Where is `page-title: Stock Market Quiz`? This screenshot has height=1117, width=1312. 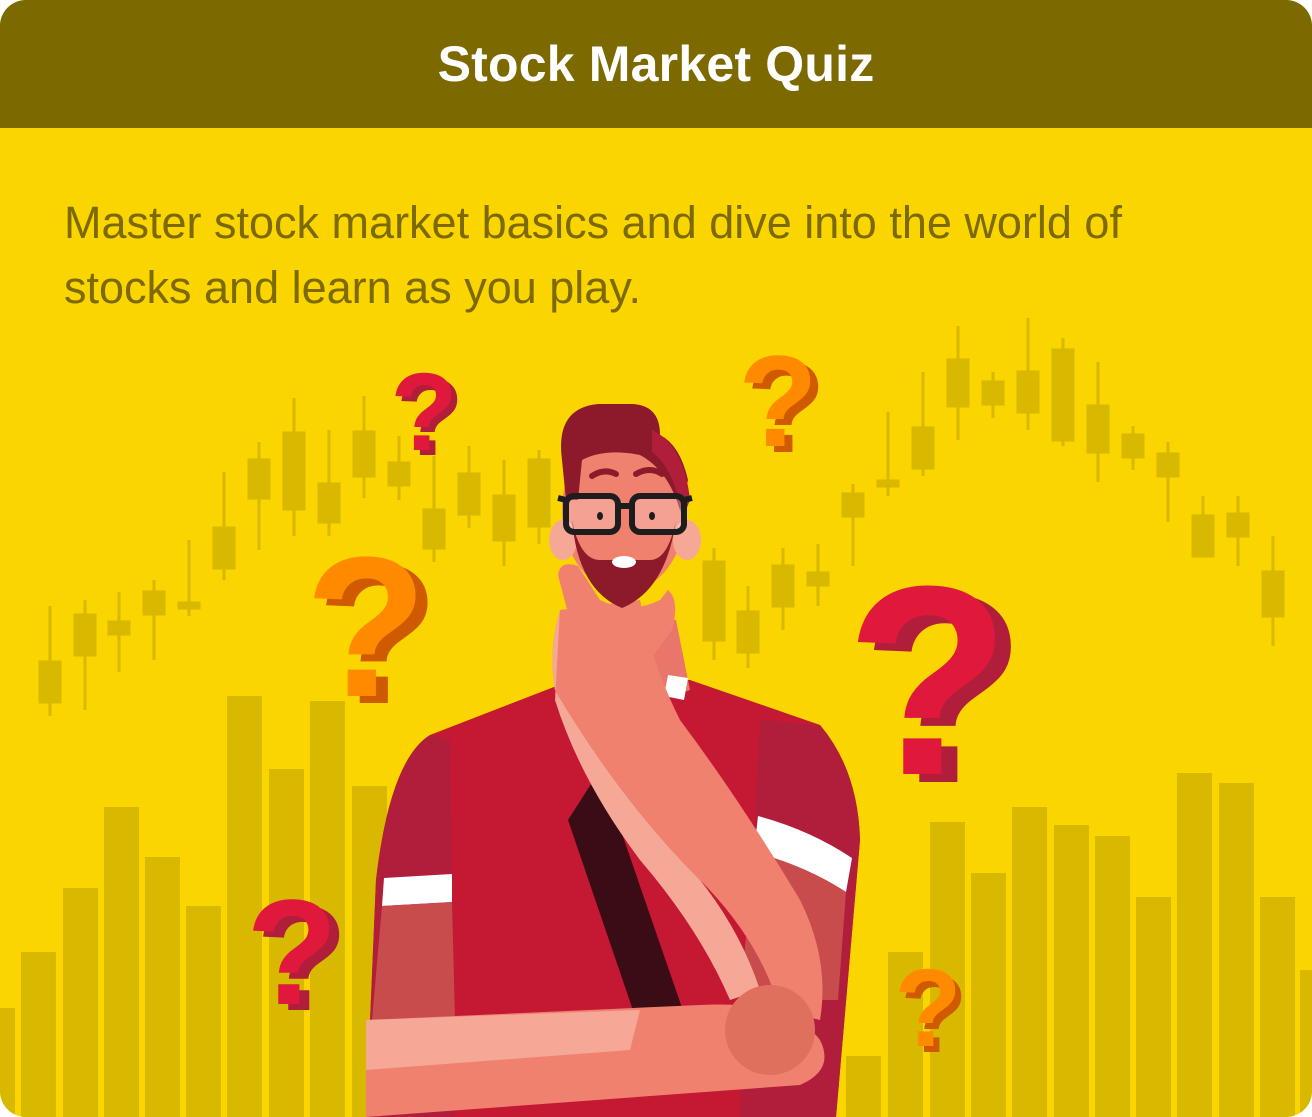 page-title: Stock Market Quiz is located at coordinates (656, 64).